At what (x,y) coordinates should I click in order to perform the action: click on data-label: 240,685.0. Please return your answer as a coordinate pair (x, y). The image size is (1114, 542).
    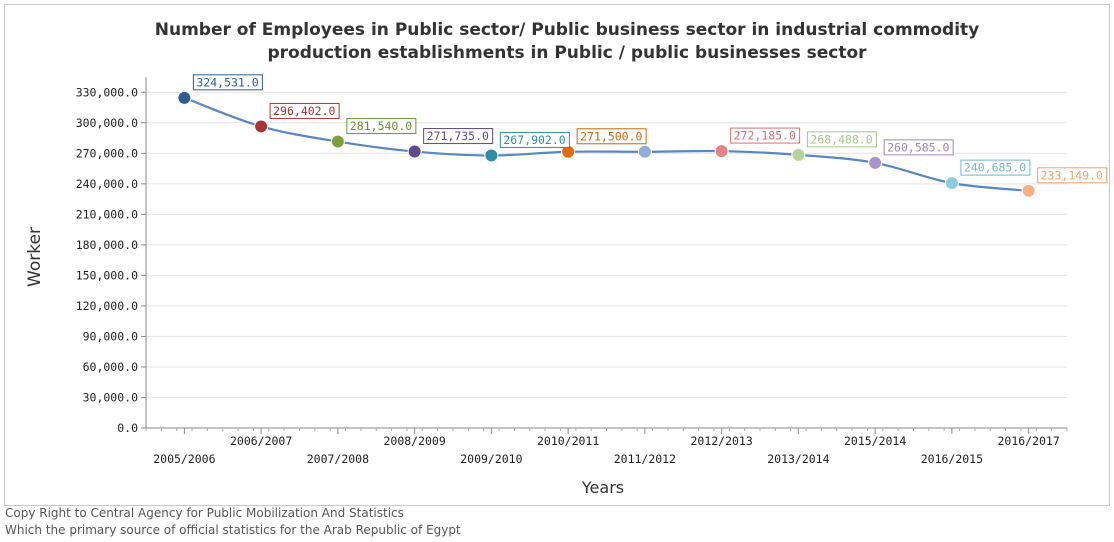
    Looking at the image, I should click on (995, 167).